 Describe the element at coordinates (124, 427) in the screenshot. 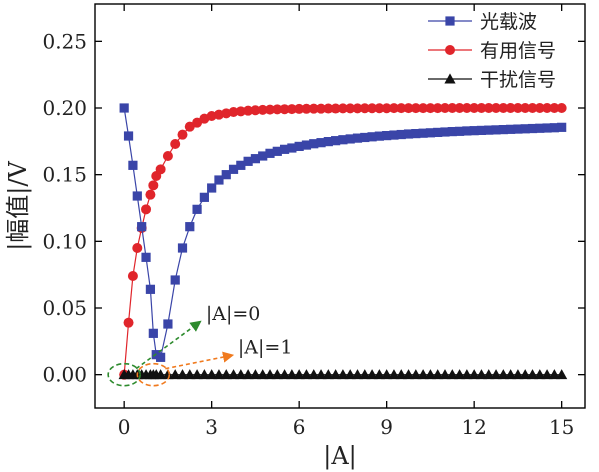

I see `x-tick-label: 0` at that location.